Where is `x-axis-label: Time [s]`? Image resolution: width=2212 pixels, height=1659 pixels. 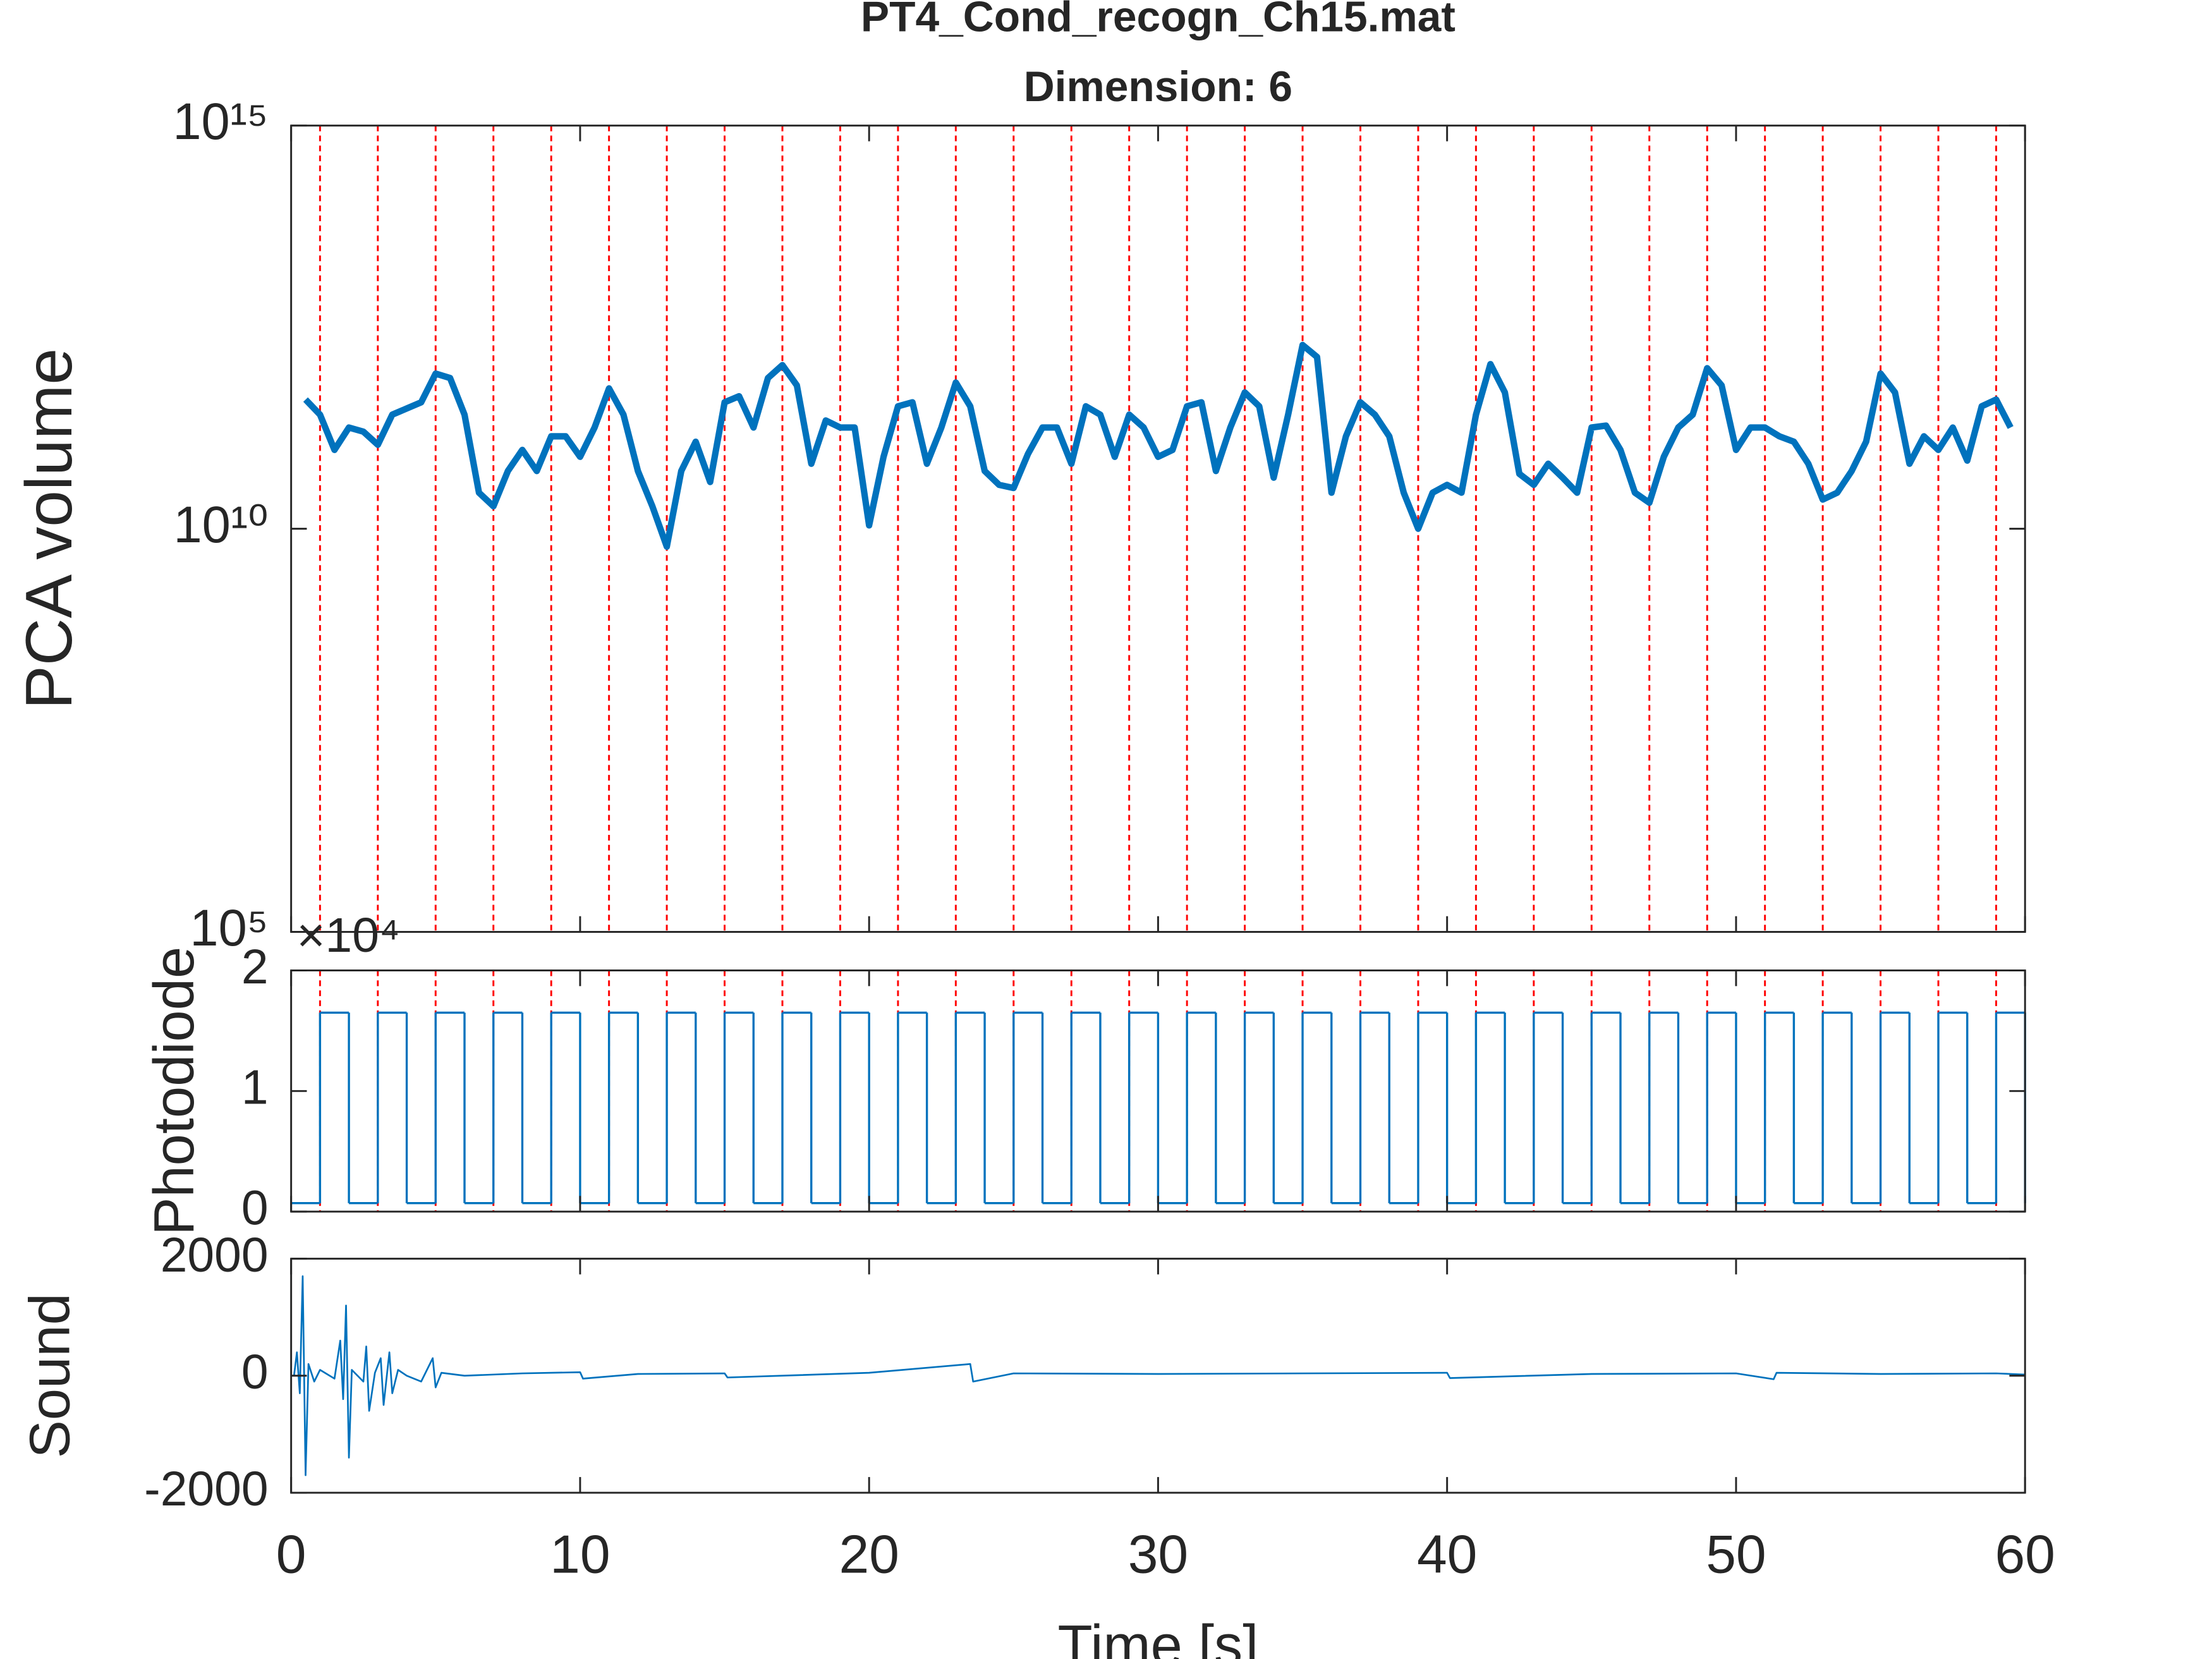
x-axis-label: Time [s] is located at coordinates (1158, 1636).